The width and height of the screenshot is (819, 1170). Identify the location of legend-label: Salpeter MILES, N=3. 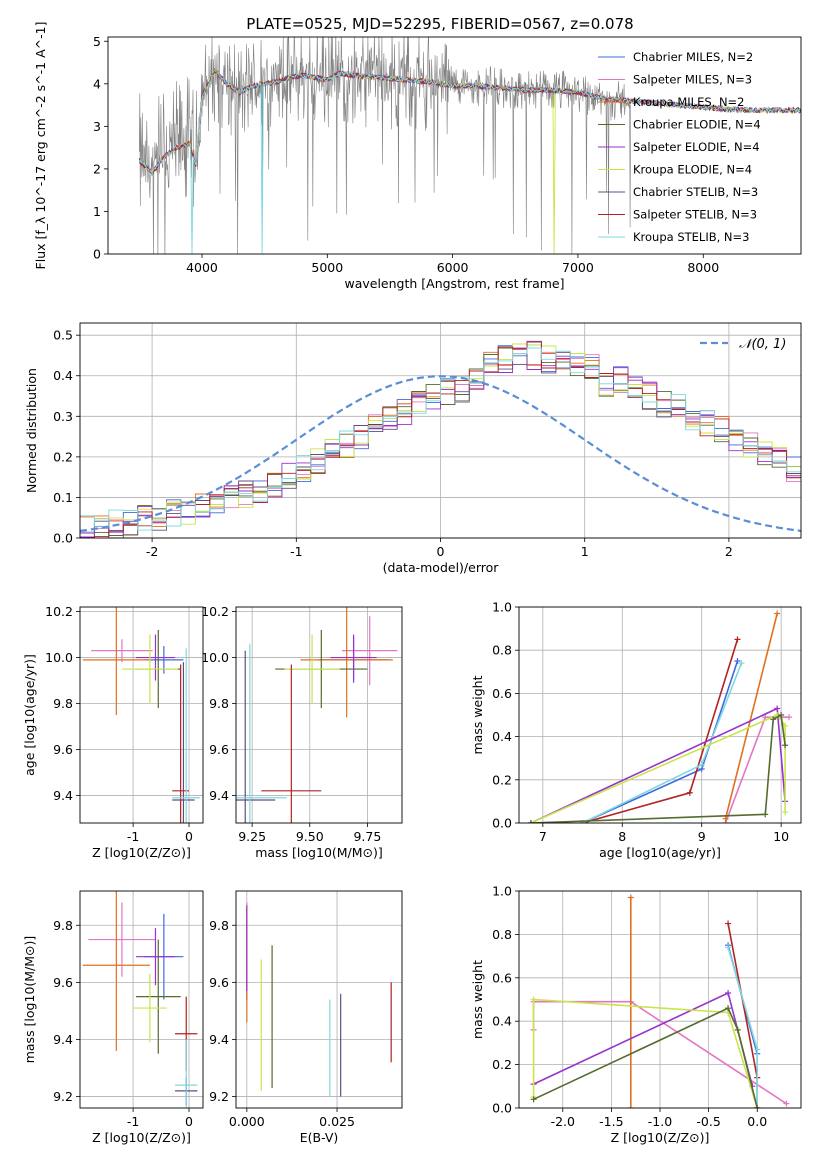
(692, 80).